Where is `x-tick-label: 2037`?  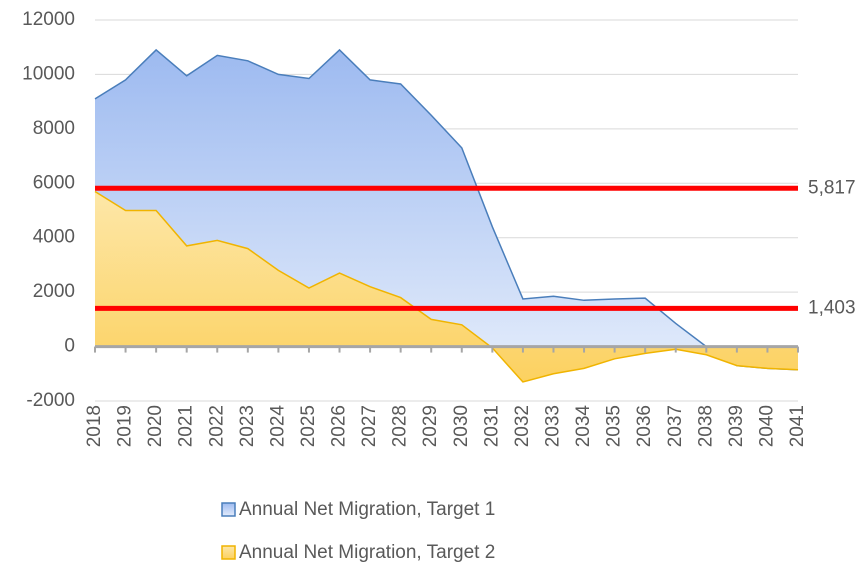
x-tick-label: 2037 is located at coordinates (675, 426).